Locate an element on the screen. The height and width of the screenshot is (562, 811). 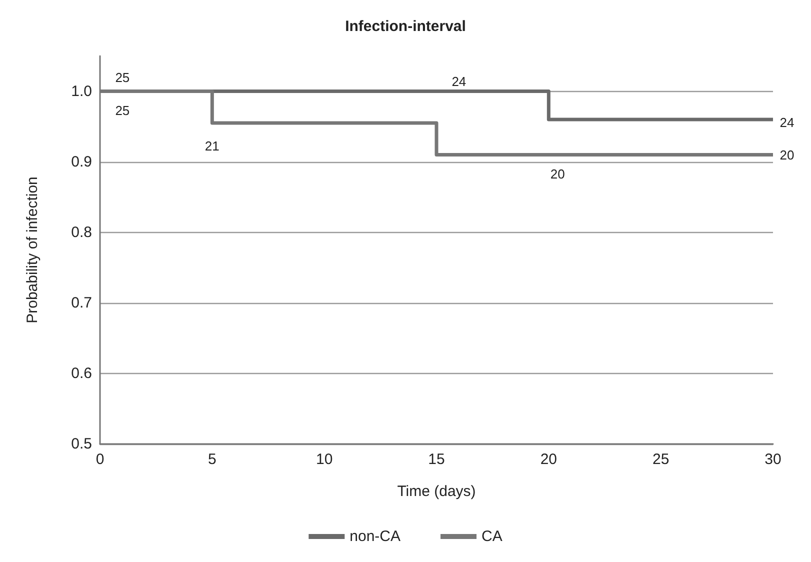
x-axis-title: Time (days) is located at coordinates (436, 491).